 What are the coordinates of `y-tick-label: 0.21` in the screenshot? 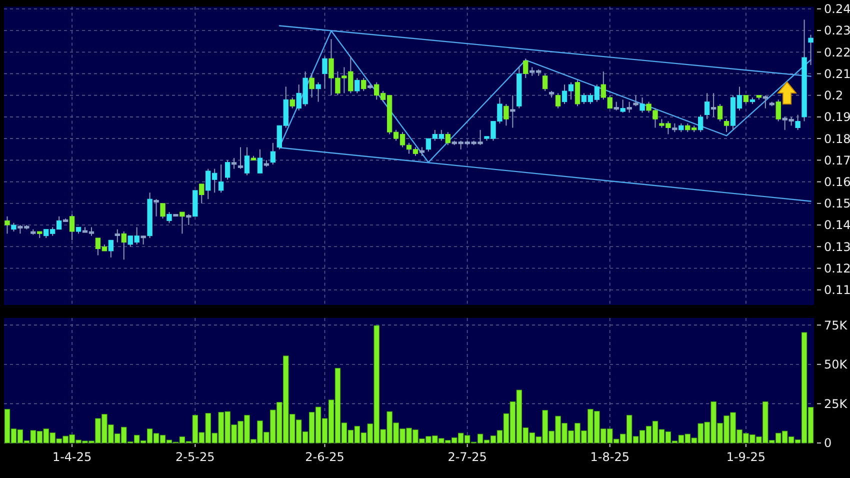 It's located at (837, 73).